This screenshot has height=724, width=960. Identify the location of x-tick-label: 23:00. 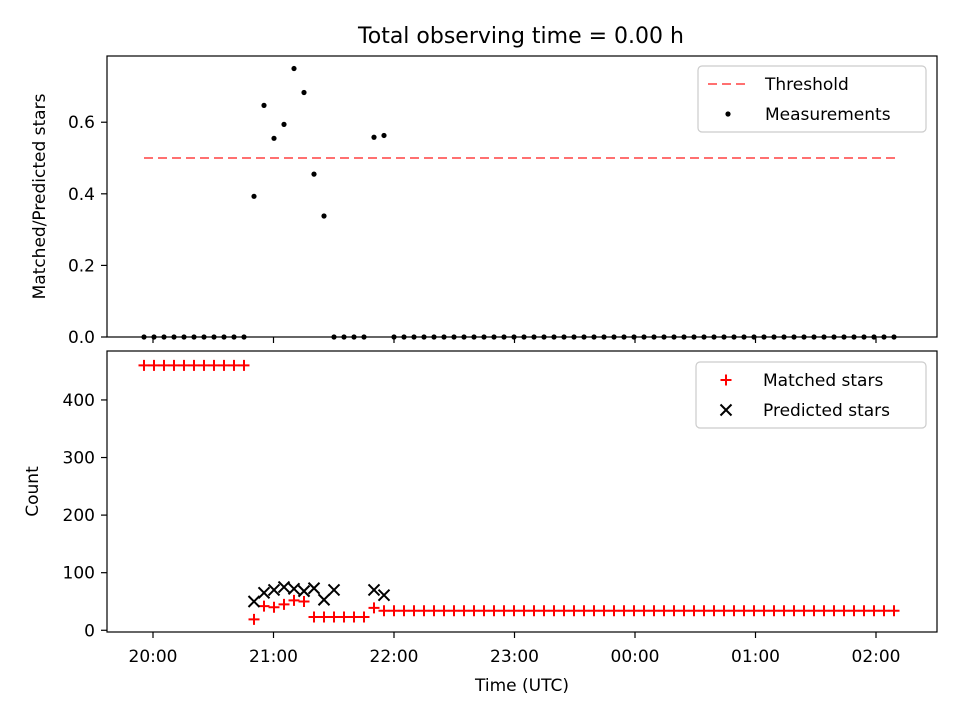
(514, 657).